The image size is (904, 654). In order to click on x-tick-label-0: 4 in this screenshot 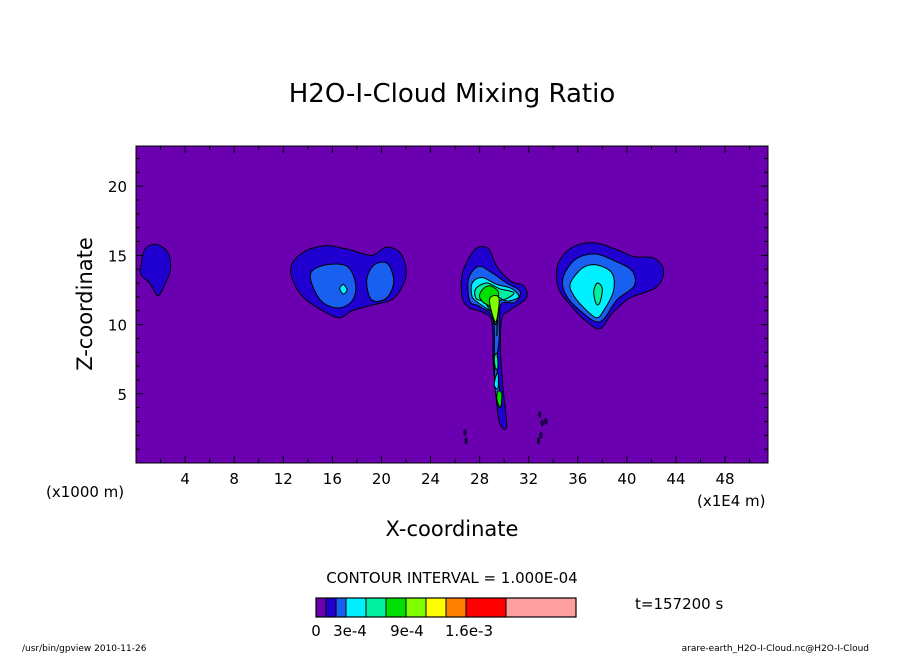, I will do `click(185, 479)`.